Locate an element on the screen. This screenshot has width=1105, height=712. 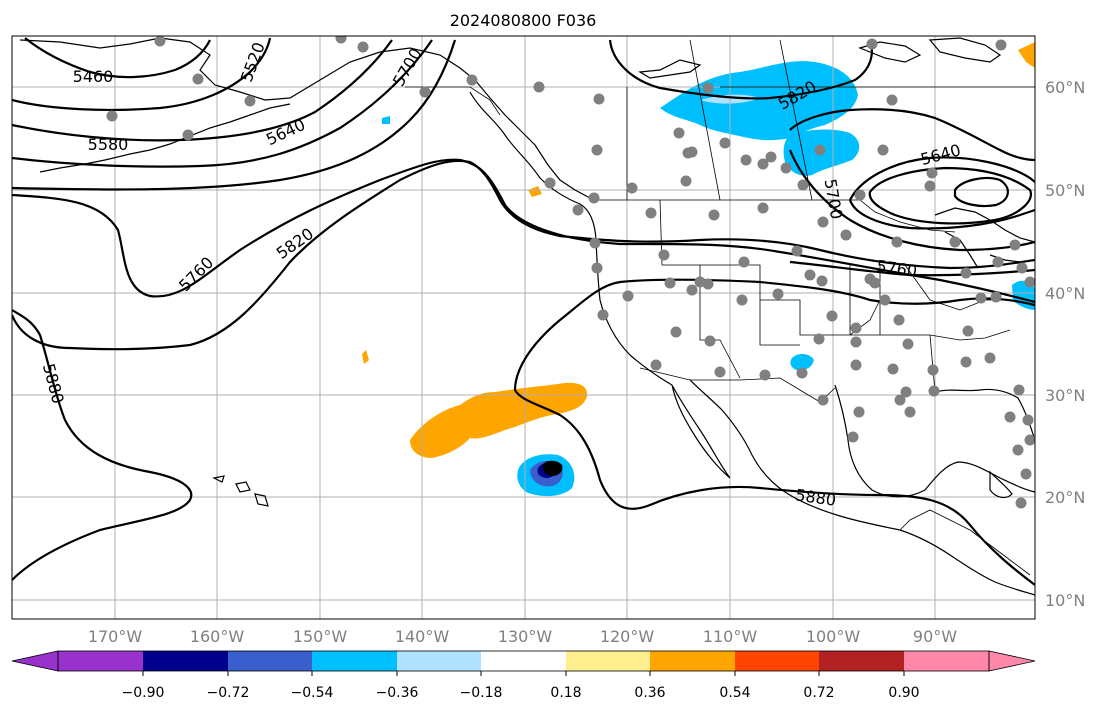
black-cyclone-core is located at coordinates (552, 468).